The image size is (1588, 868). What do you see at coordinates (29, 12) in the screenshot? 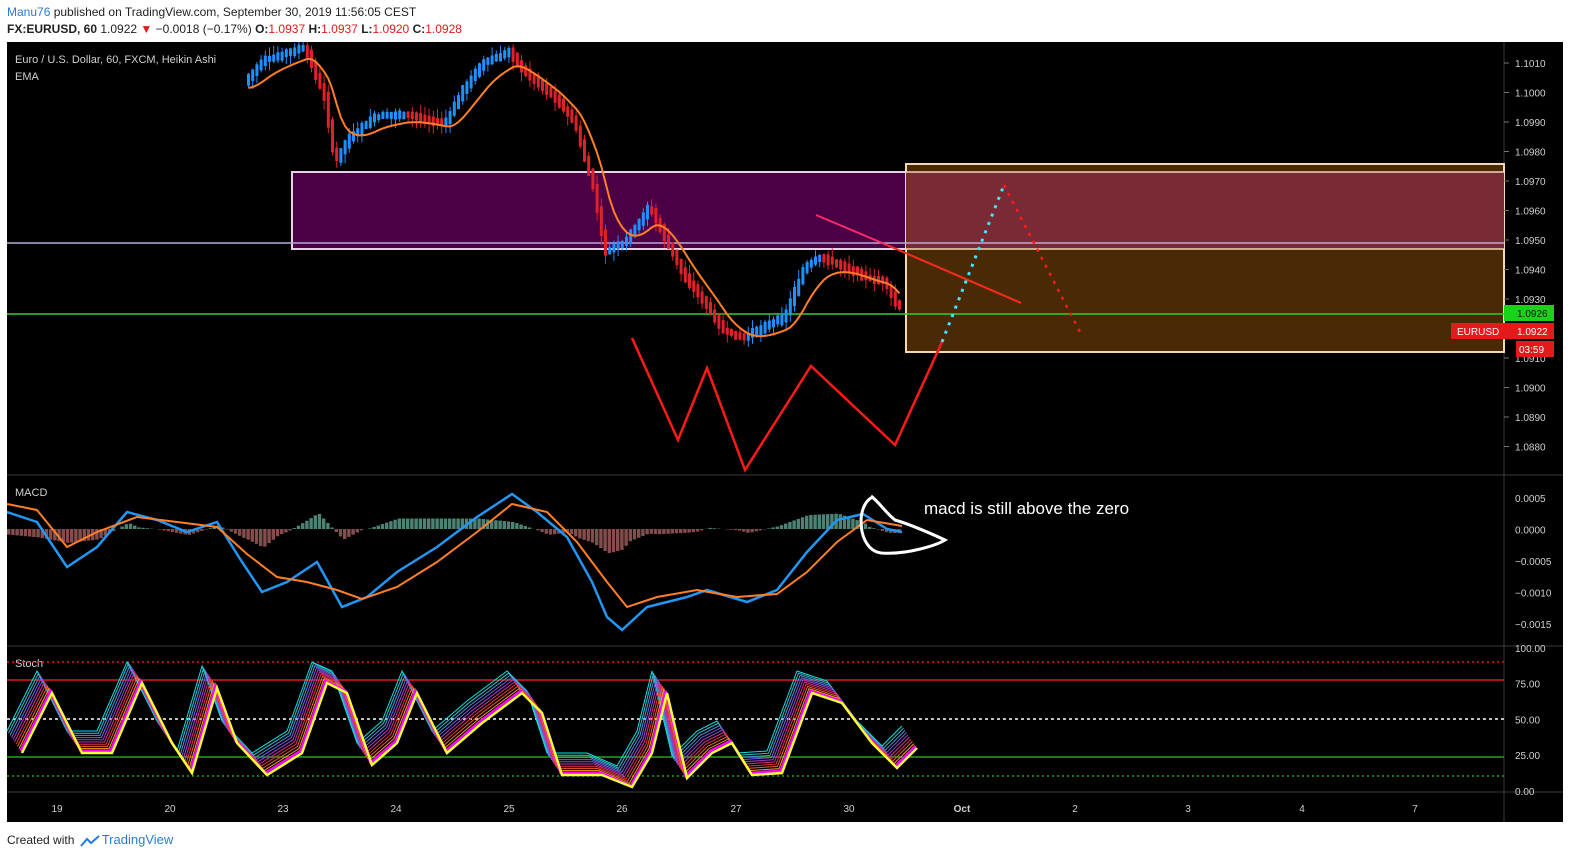
I see `author-link: Manu76` at bounding box center [29, 12].